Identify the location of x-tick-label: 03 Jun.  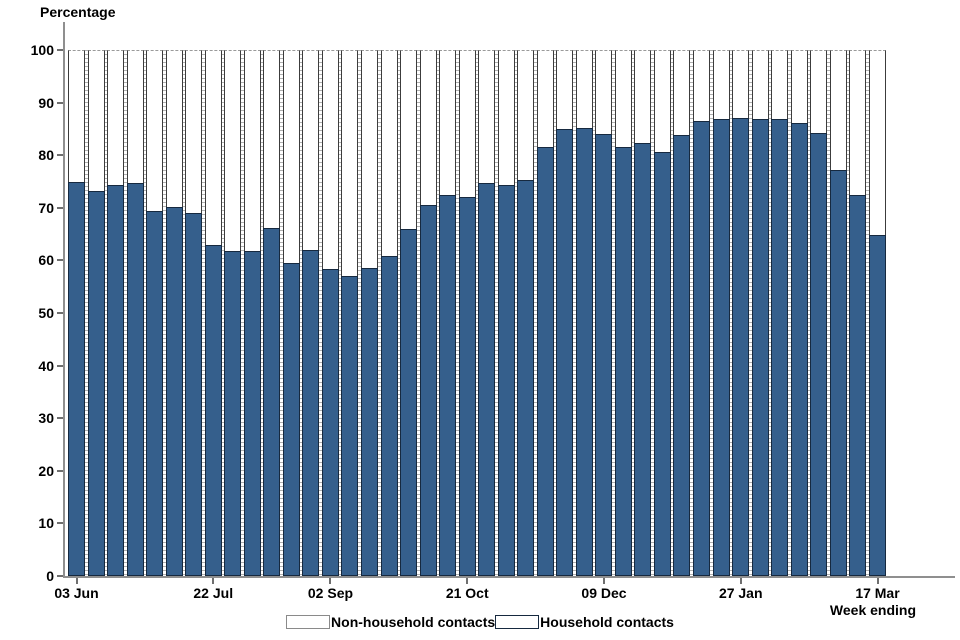
(76, 593).